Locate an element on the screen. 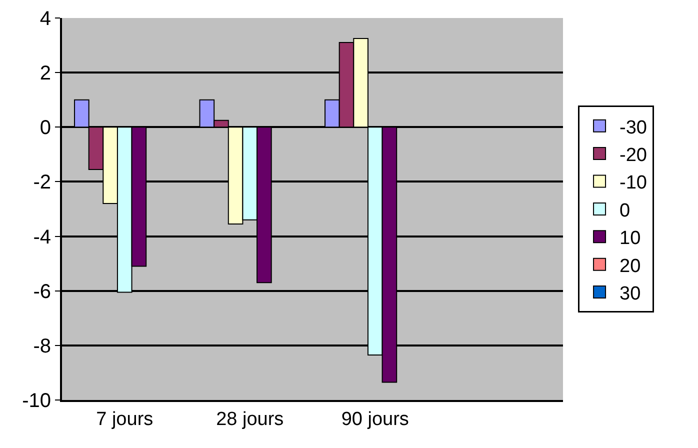 Image resolution: width=698 pixels, height=448 pixels. legend-label: -30 is located at coordinates (633, 127).